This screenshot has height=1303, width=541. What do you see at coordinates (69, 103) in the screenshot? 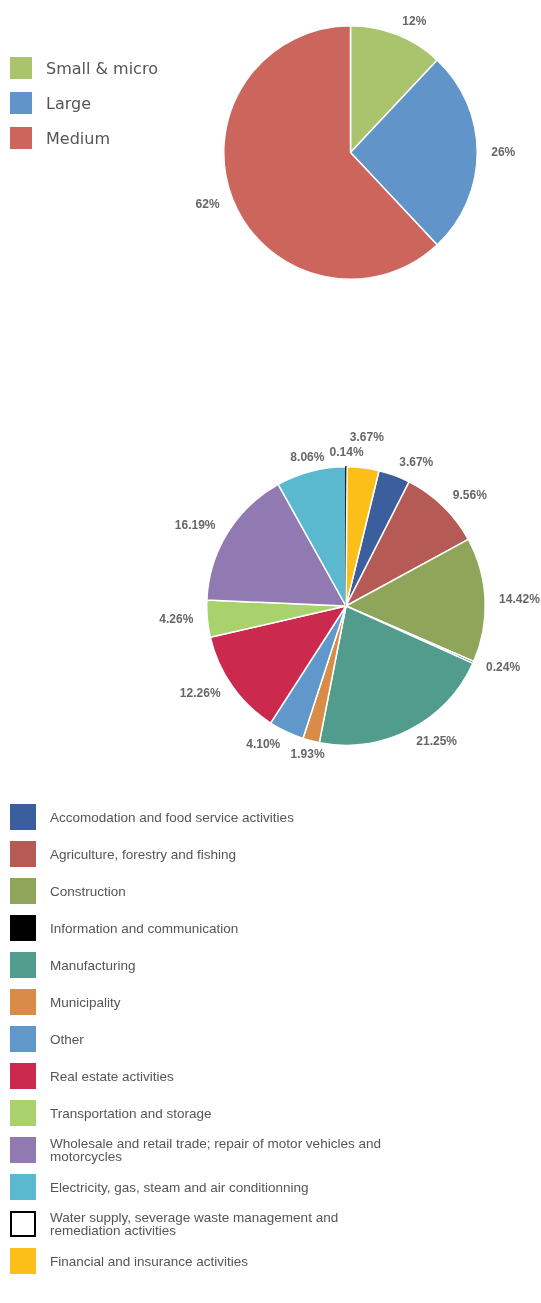
I see `legend-label: Large` at bounding box center [69, 103].